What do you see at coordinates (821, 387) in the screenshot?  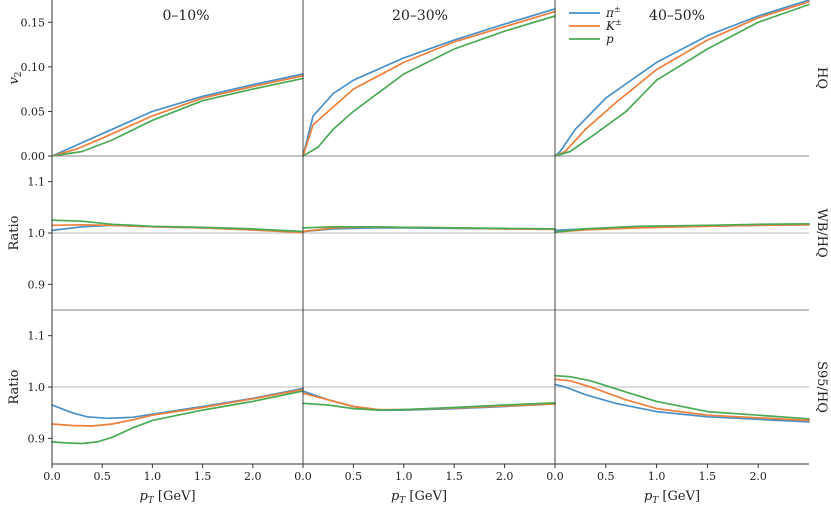 I see `row-side-label: S95/HQ` at bounding box center [821, 387].